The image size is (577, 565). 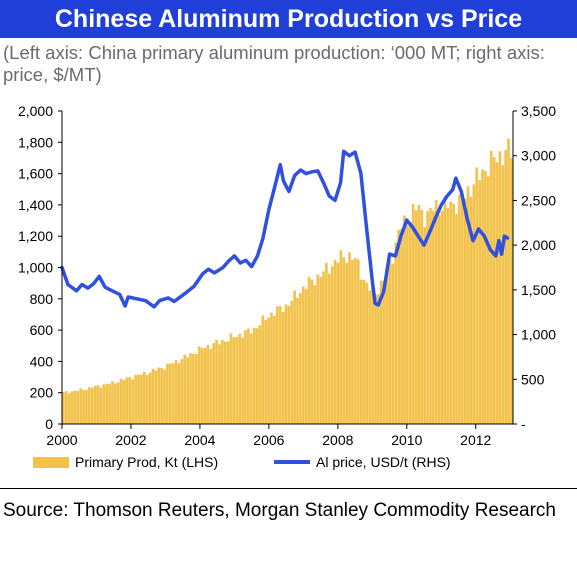 I want to click on x-axis-label: 2012, so click(x=475, y=440).